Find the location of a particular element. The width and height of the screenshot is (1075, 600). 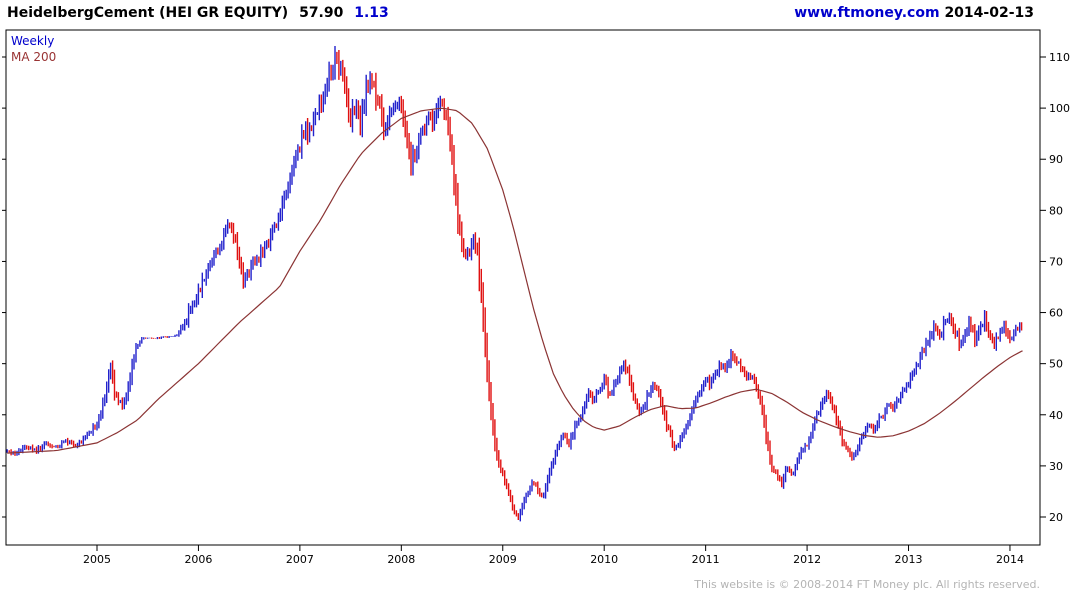

svg-text: 70 is located at coordinates (1056, 261).